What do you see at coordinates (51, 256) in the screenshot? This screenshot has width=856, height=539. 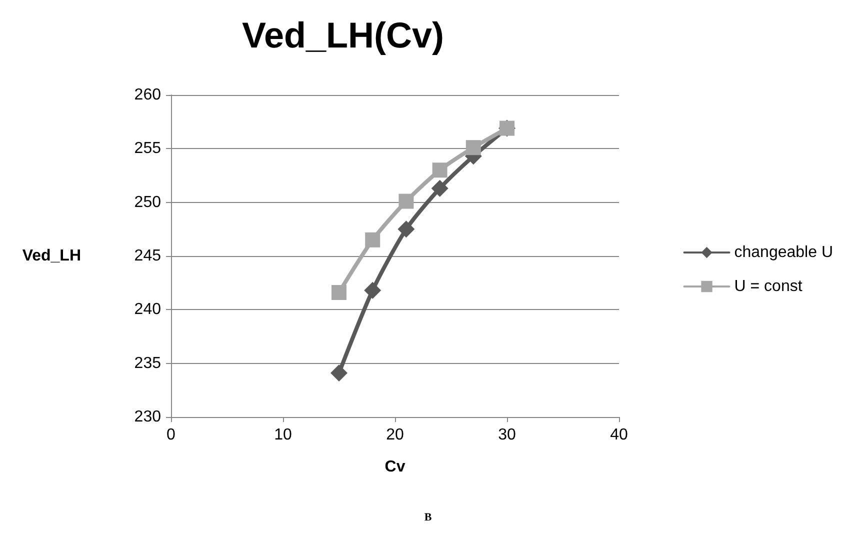 I see `y-axis-title: Ved_LH` at bounding box center [51, 256].